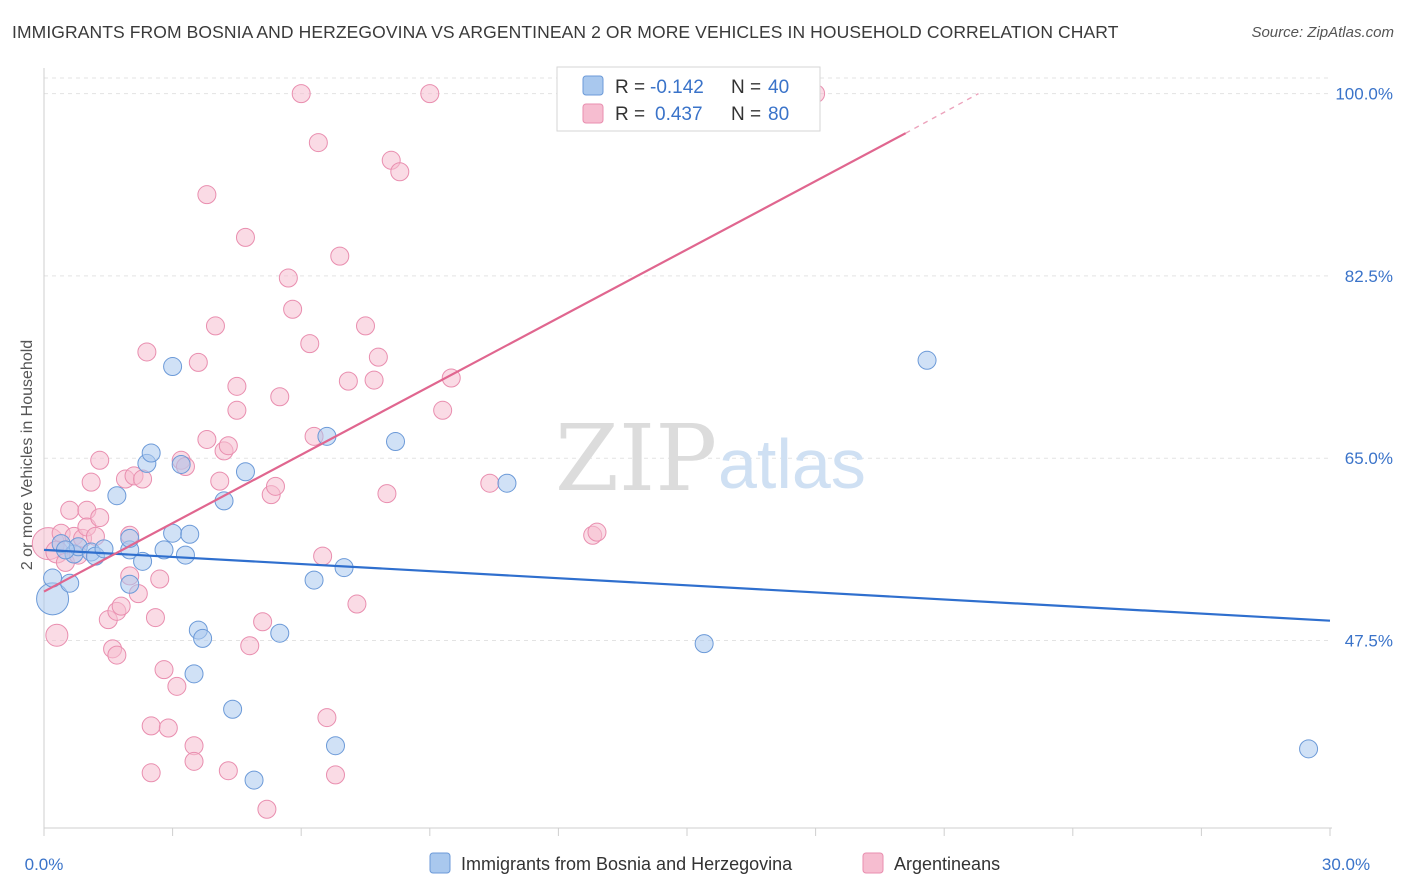 The height and width of the screenshot is (892, 1406). I want to click on stats-r-label-argentineans: R =, so click(630, 114).